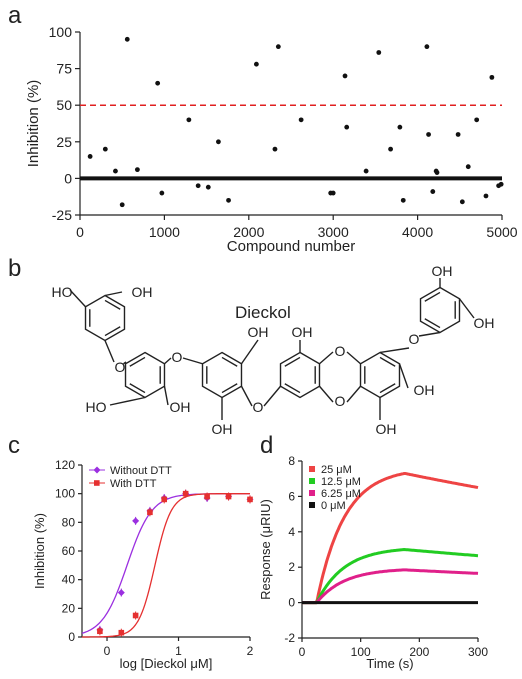 The height and width of the screenshot is (679, 522). What do you see at coordinates (62, 215) in the screenshot?
I see `y-tick-label-a: -25` at bounding box center [62, 215].